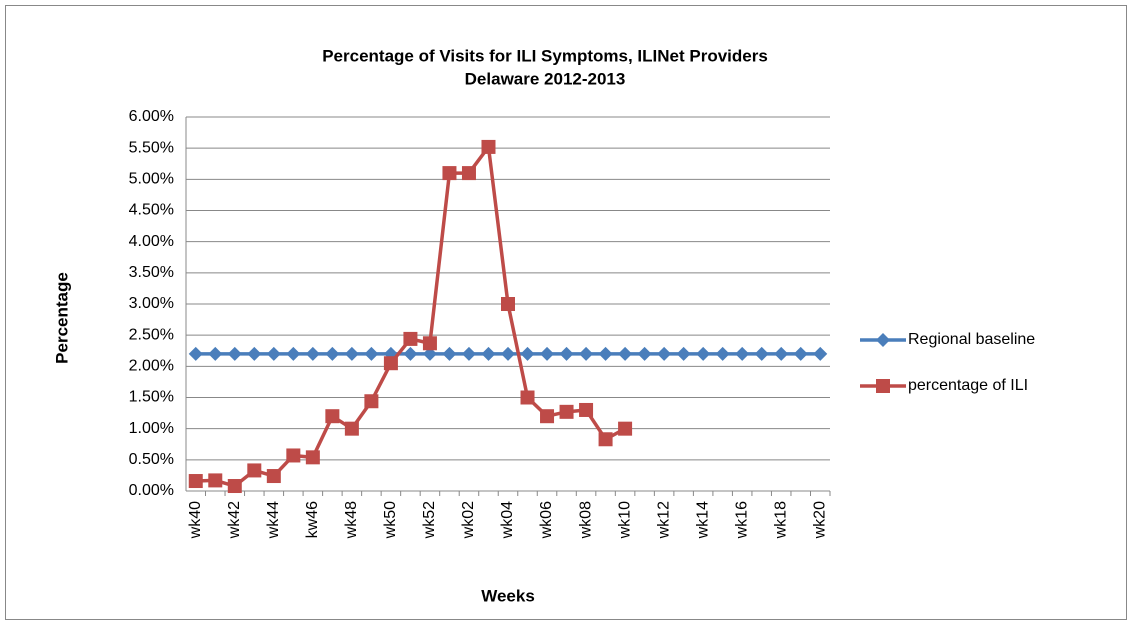 Image resolution: width=1133 pixels, height=632 pixels. I want to click on legend-label: percentage of ILI, so click(968, 385).